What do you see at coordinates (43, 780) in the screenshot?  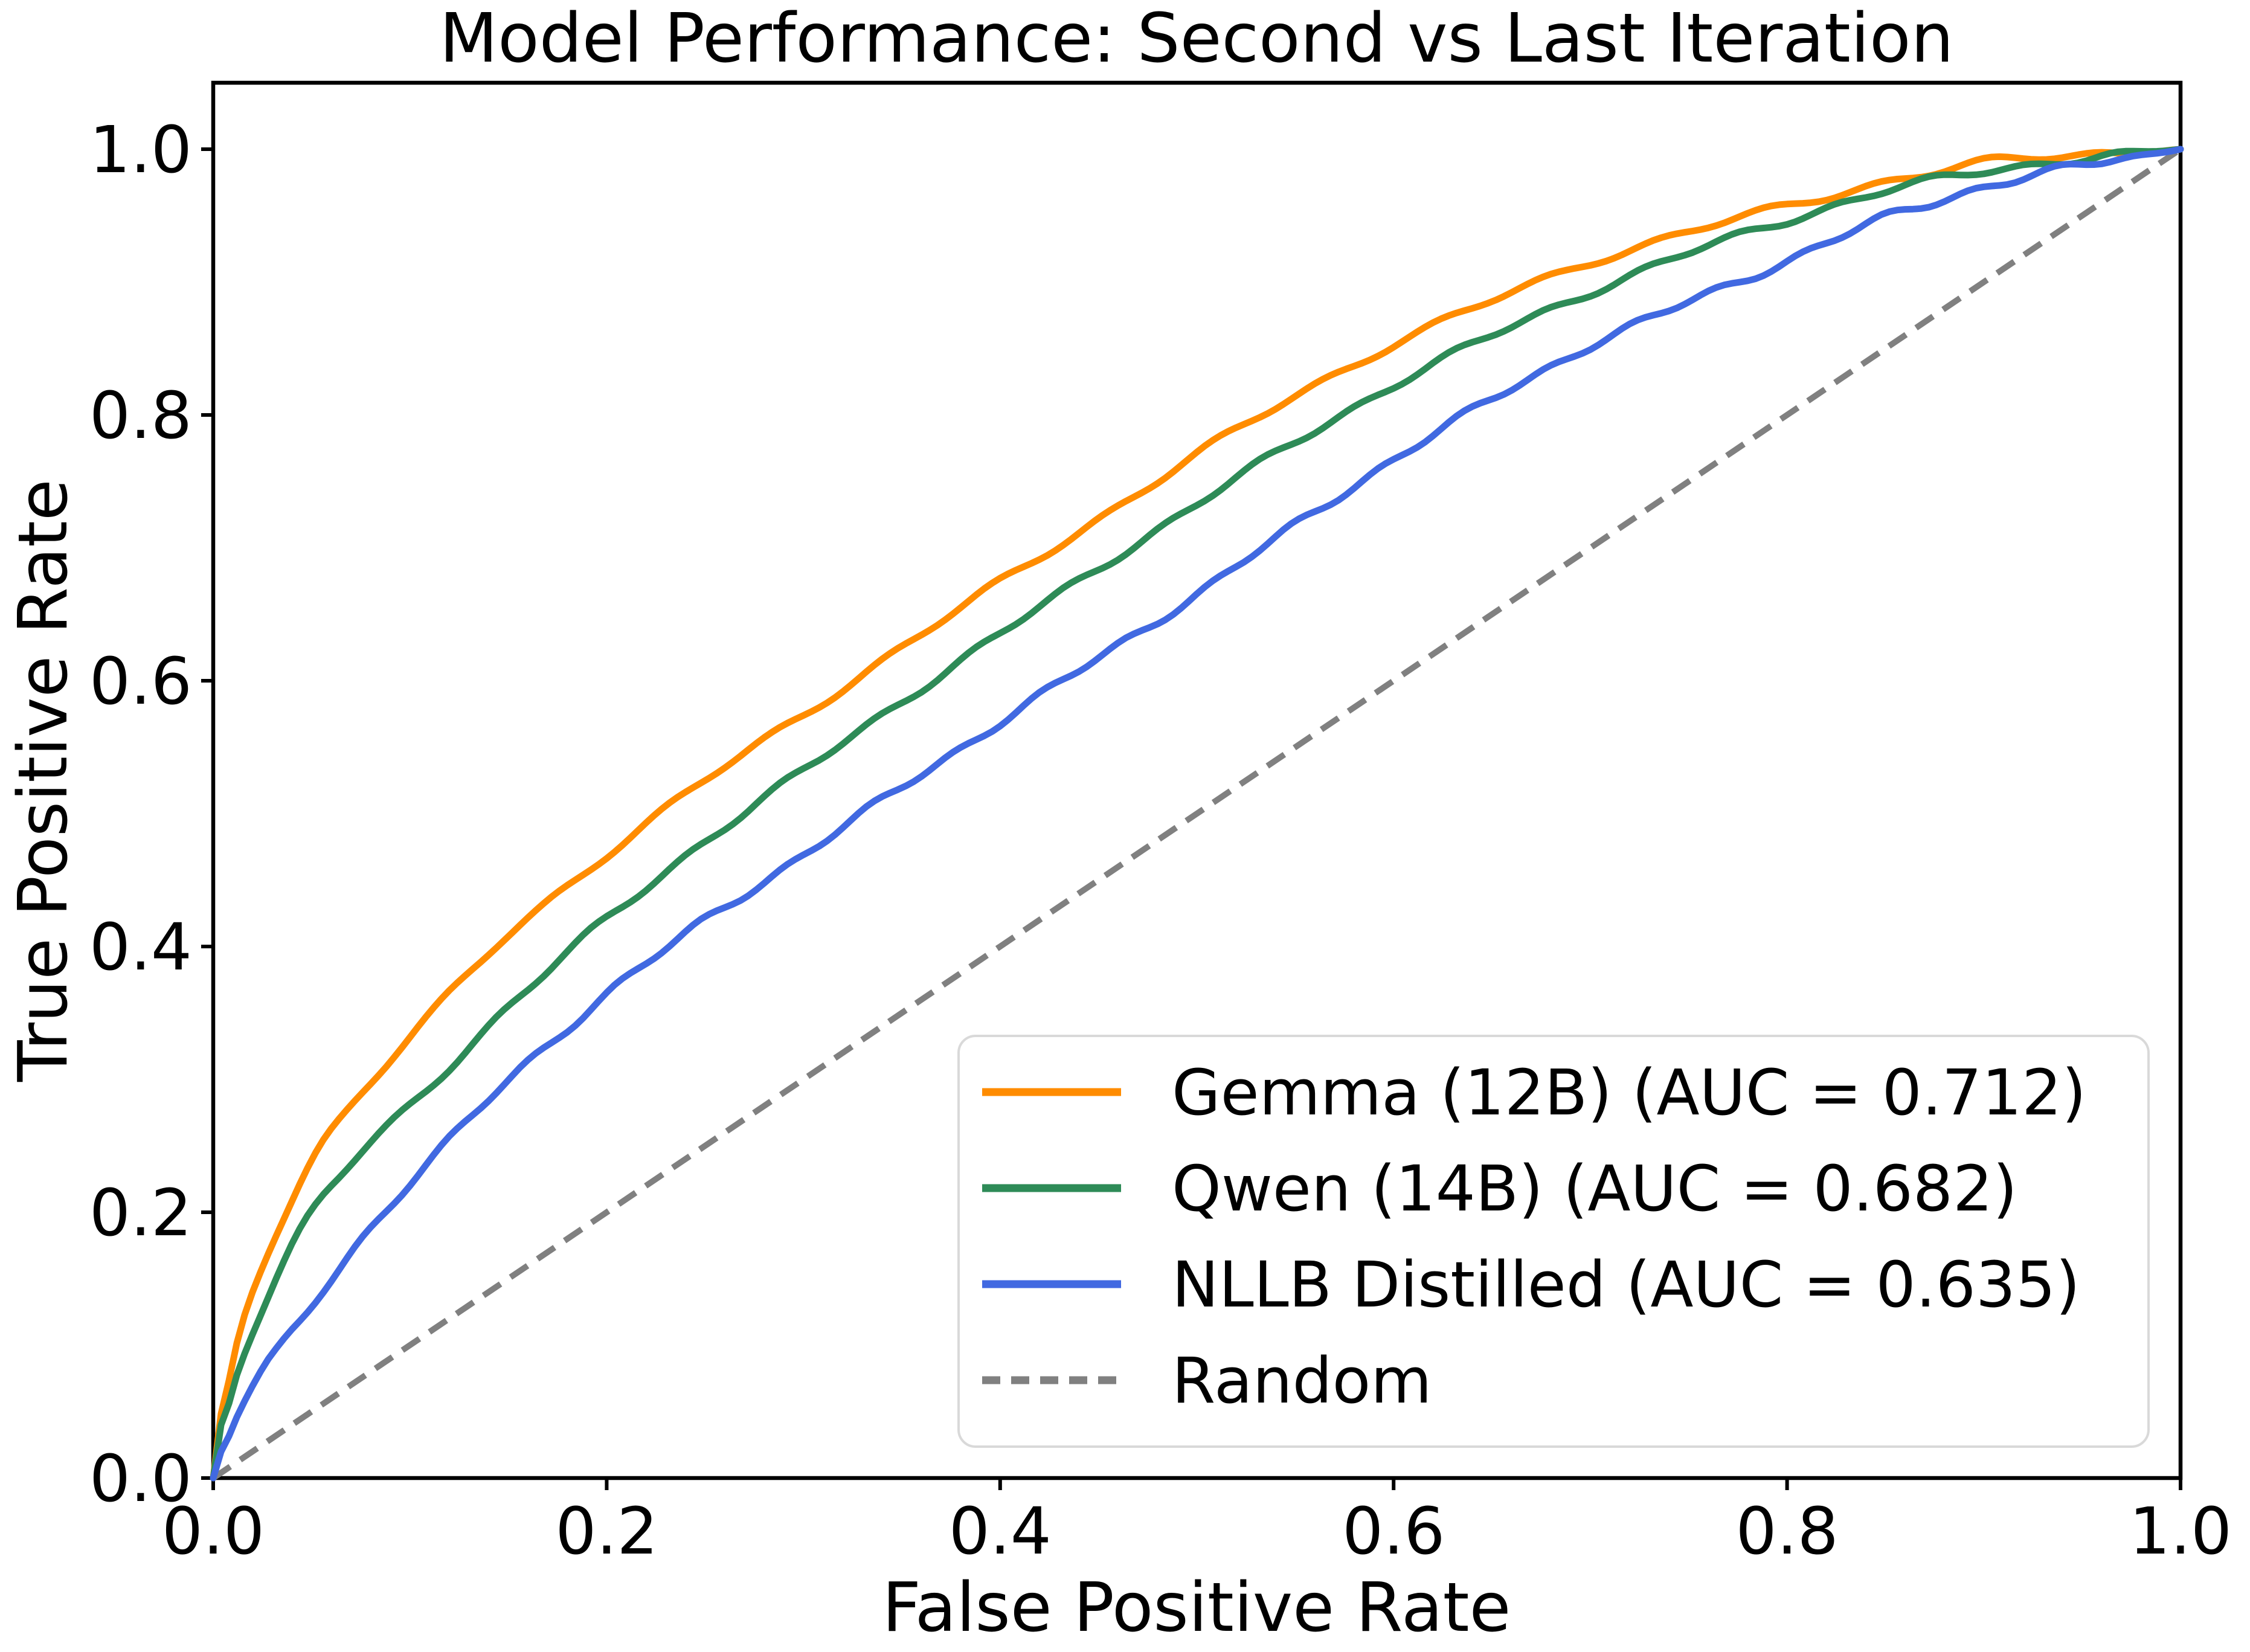 I see `y-axis-label: True Positive Rate` at bounding box center [43, 780].